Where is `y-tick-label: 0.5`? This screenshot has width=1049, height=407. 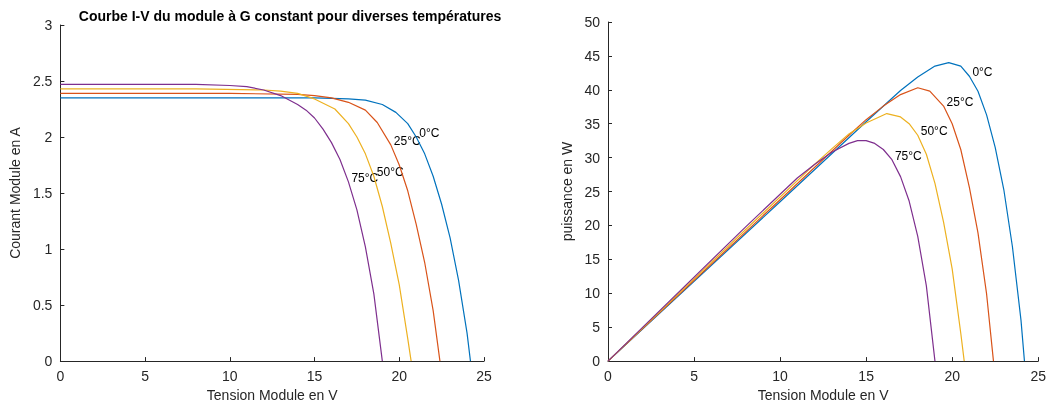 y-tick-label: 0.5 is located at coordinates (42, 305).